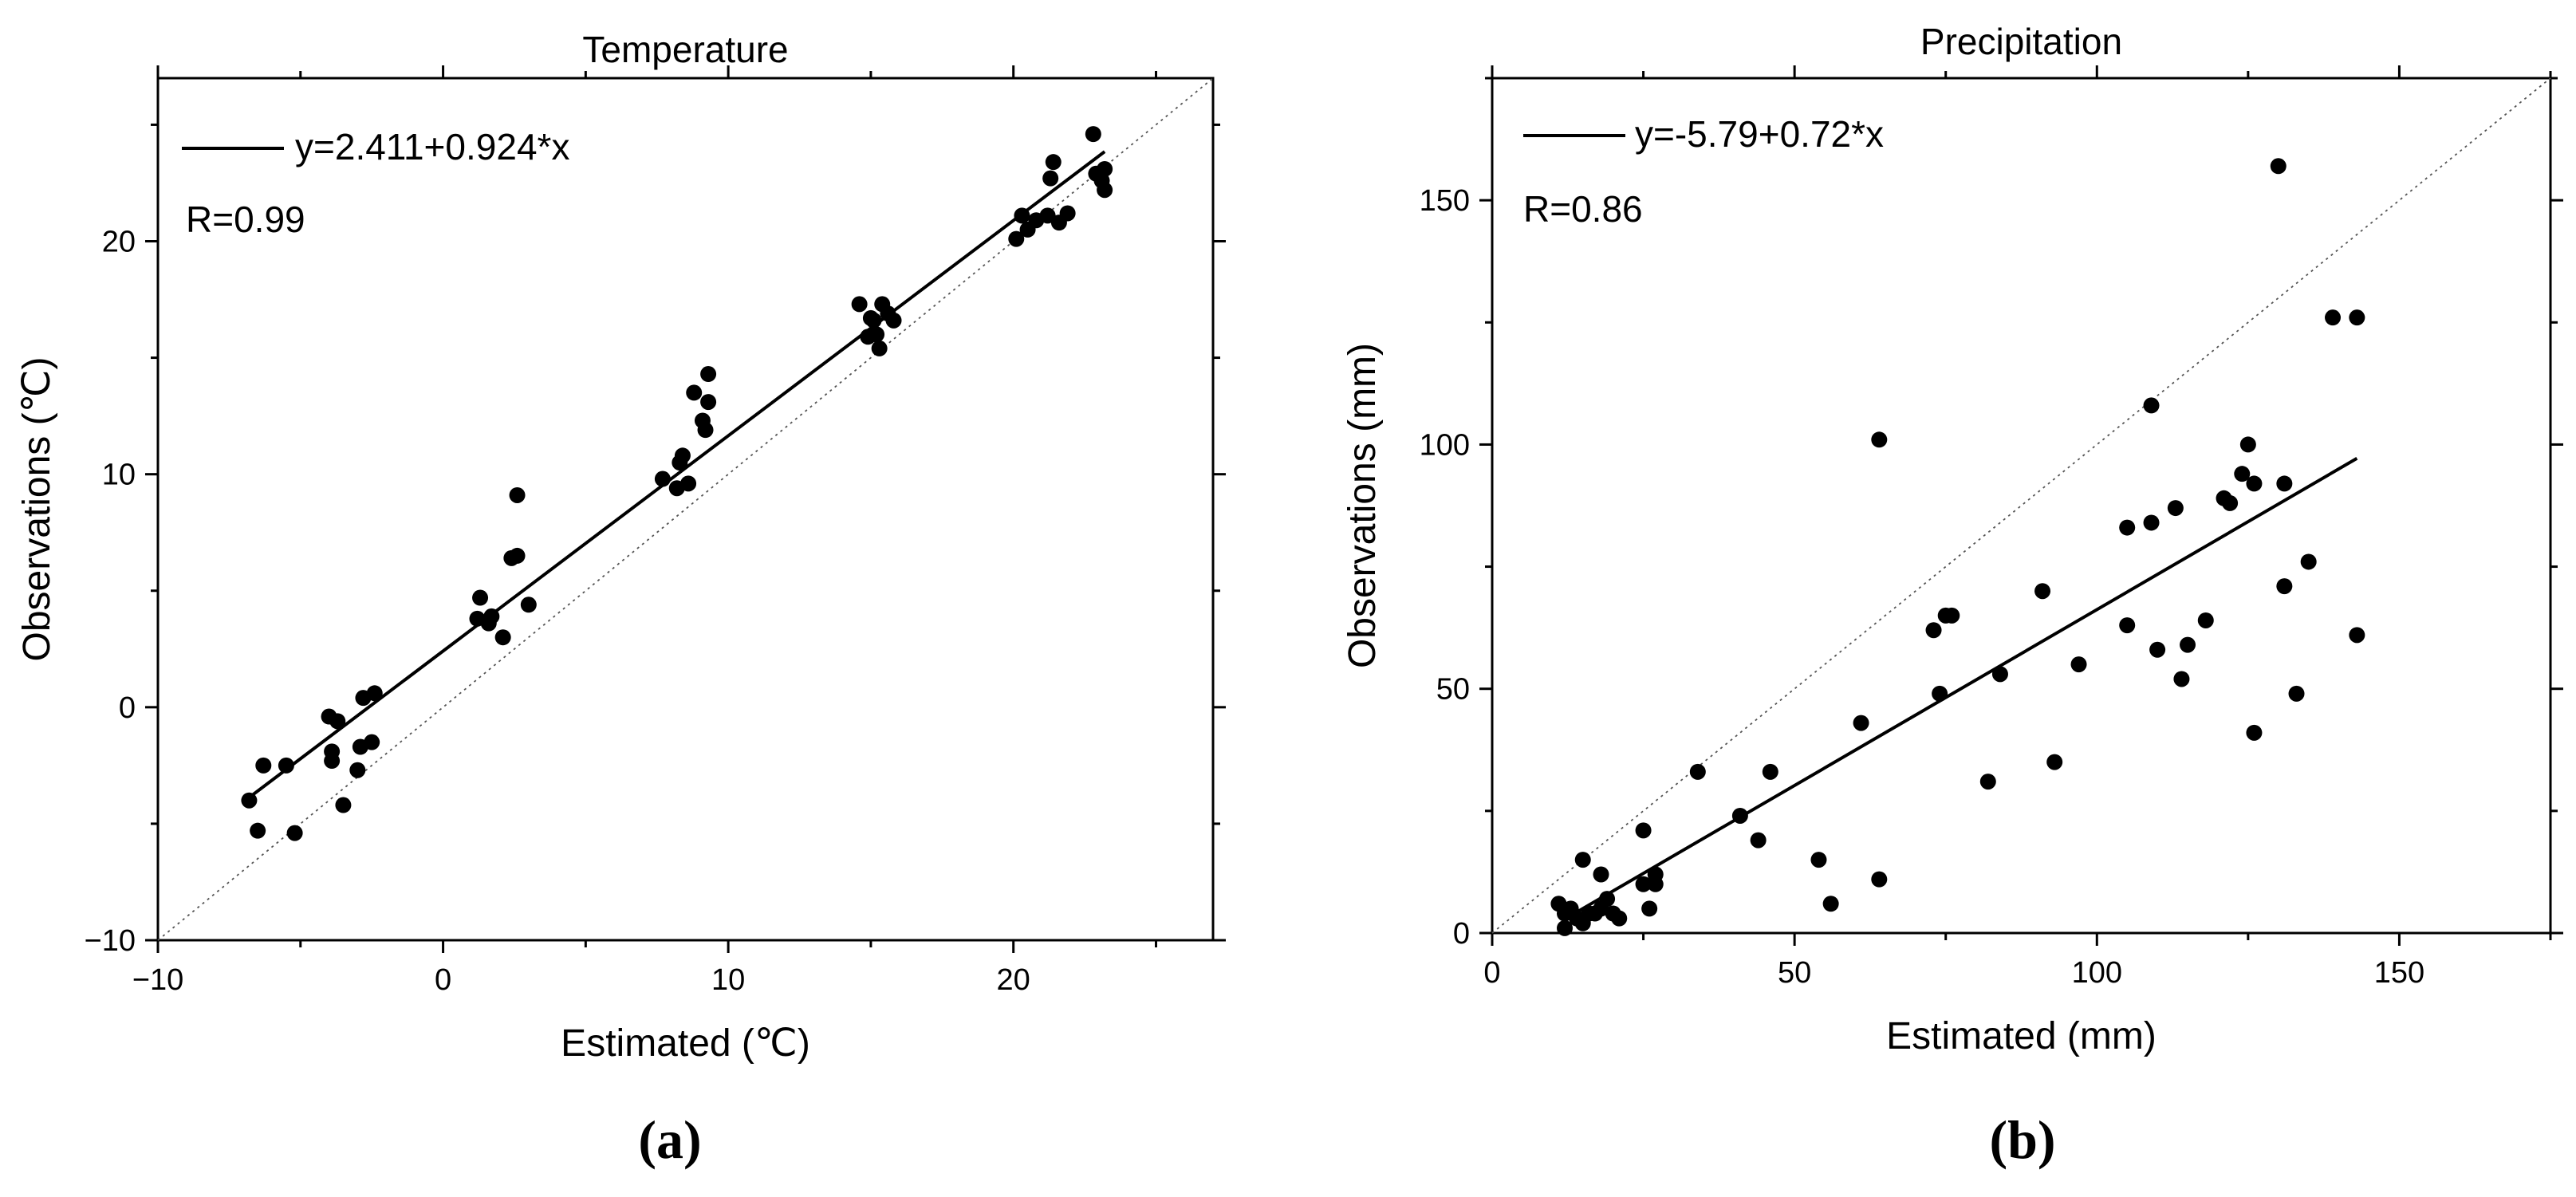  Describe the element at coordinates (1362, 506) in the screenshot. I see `y-axis-label: Observations (mm)` at that location.